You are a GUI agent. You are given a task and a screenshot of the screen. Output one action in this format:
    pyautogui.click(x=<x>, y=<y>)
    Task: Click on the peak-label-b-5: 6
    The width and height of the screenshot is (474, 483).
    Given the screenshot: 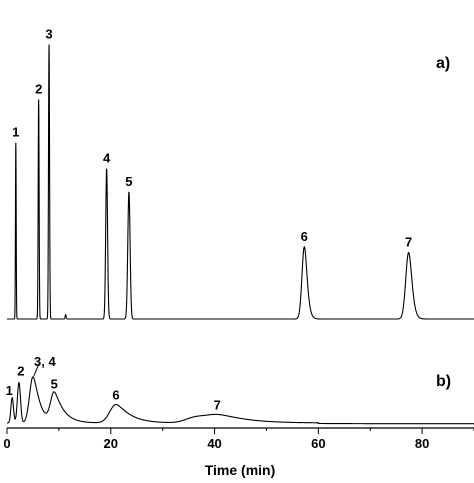 What is the action you would take?
    pyautogui.click(x=115, y=395)
    